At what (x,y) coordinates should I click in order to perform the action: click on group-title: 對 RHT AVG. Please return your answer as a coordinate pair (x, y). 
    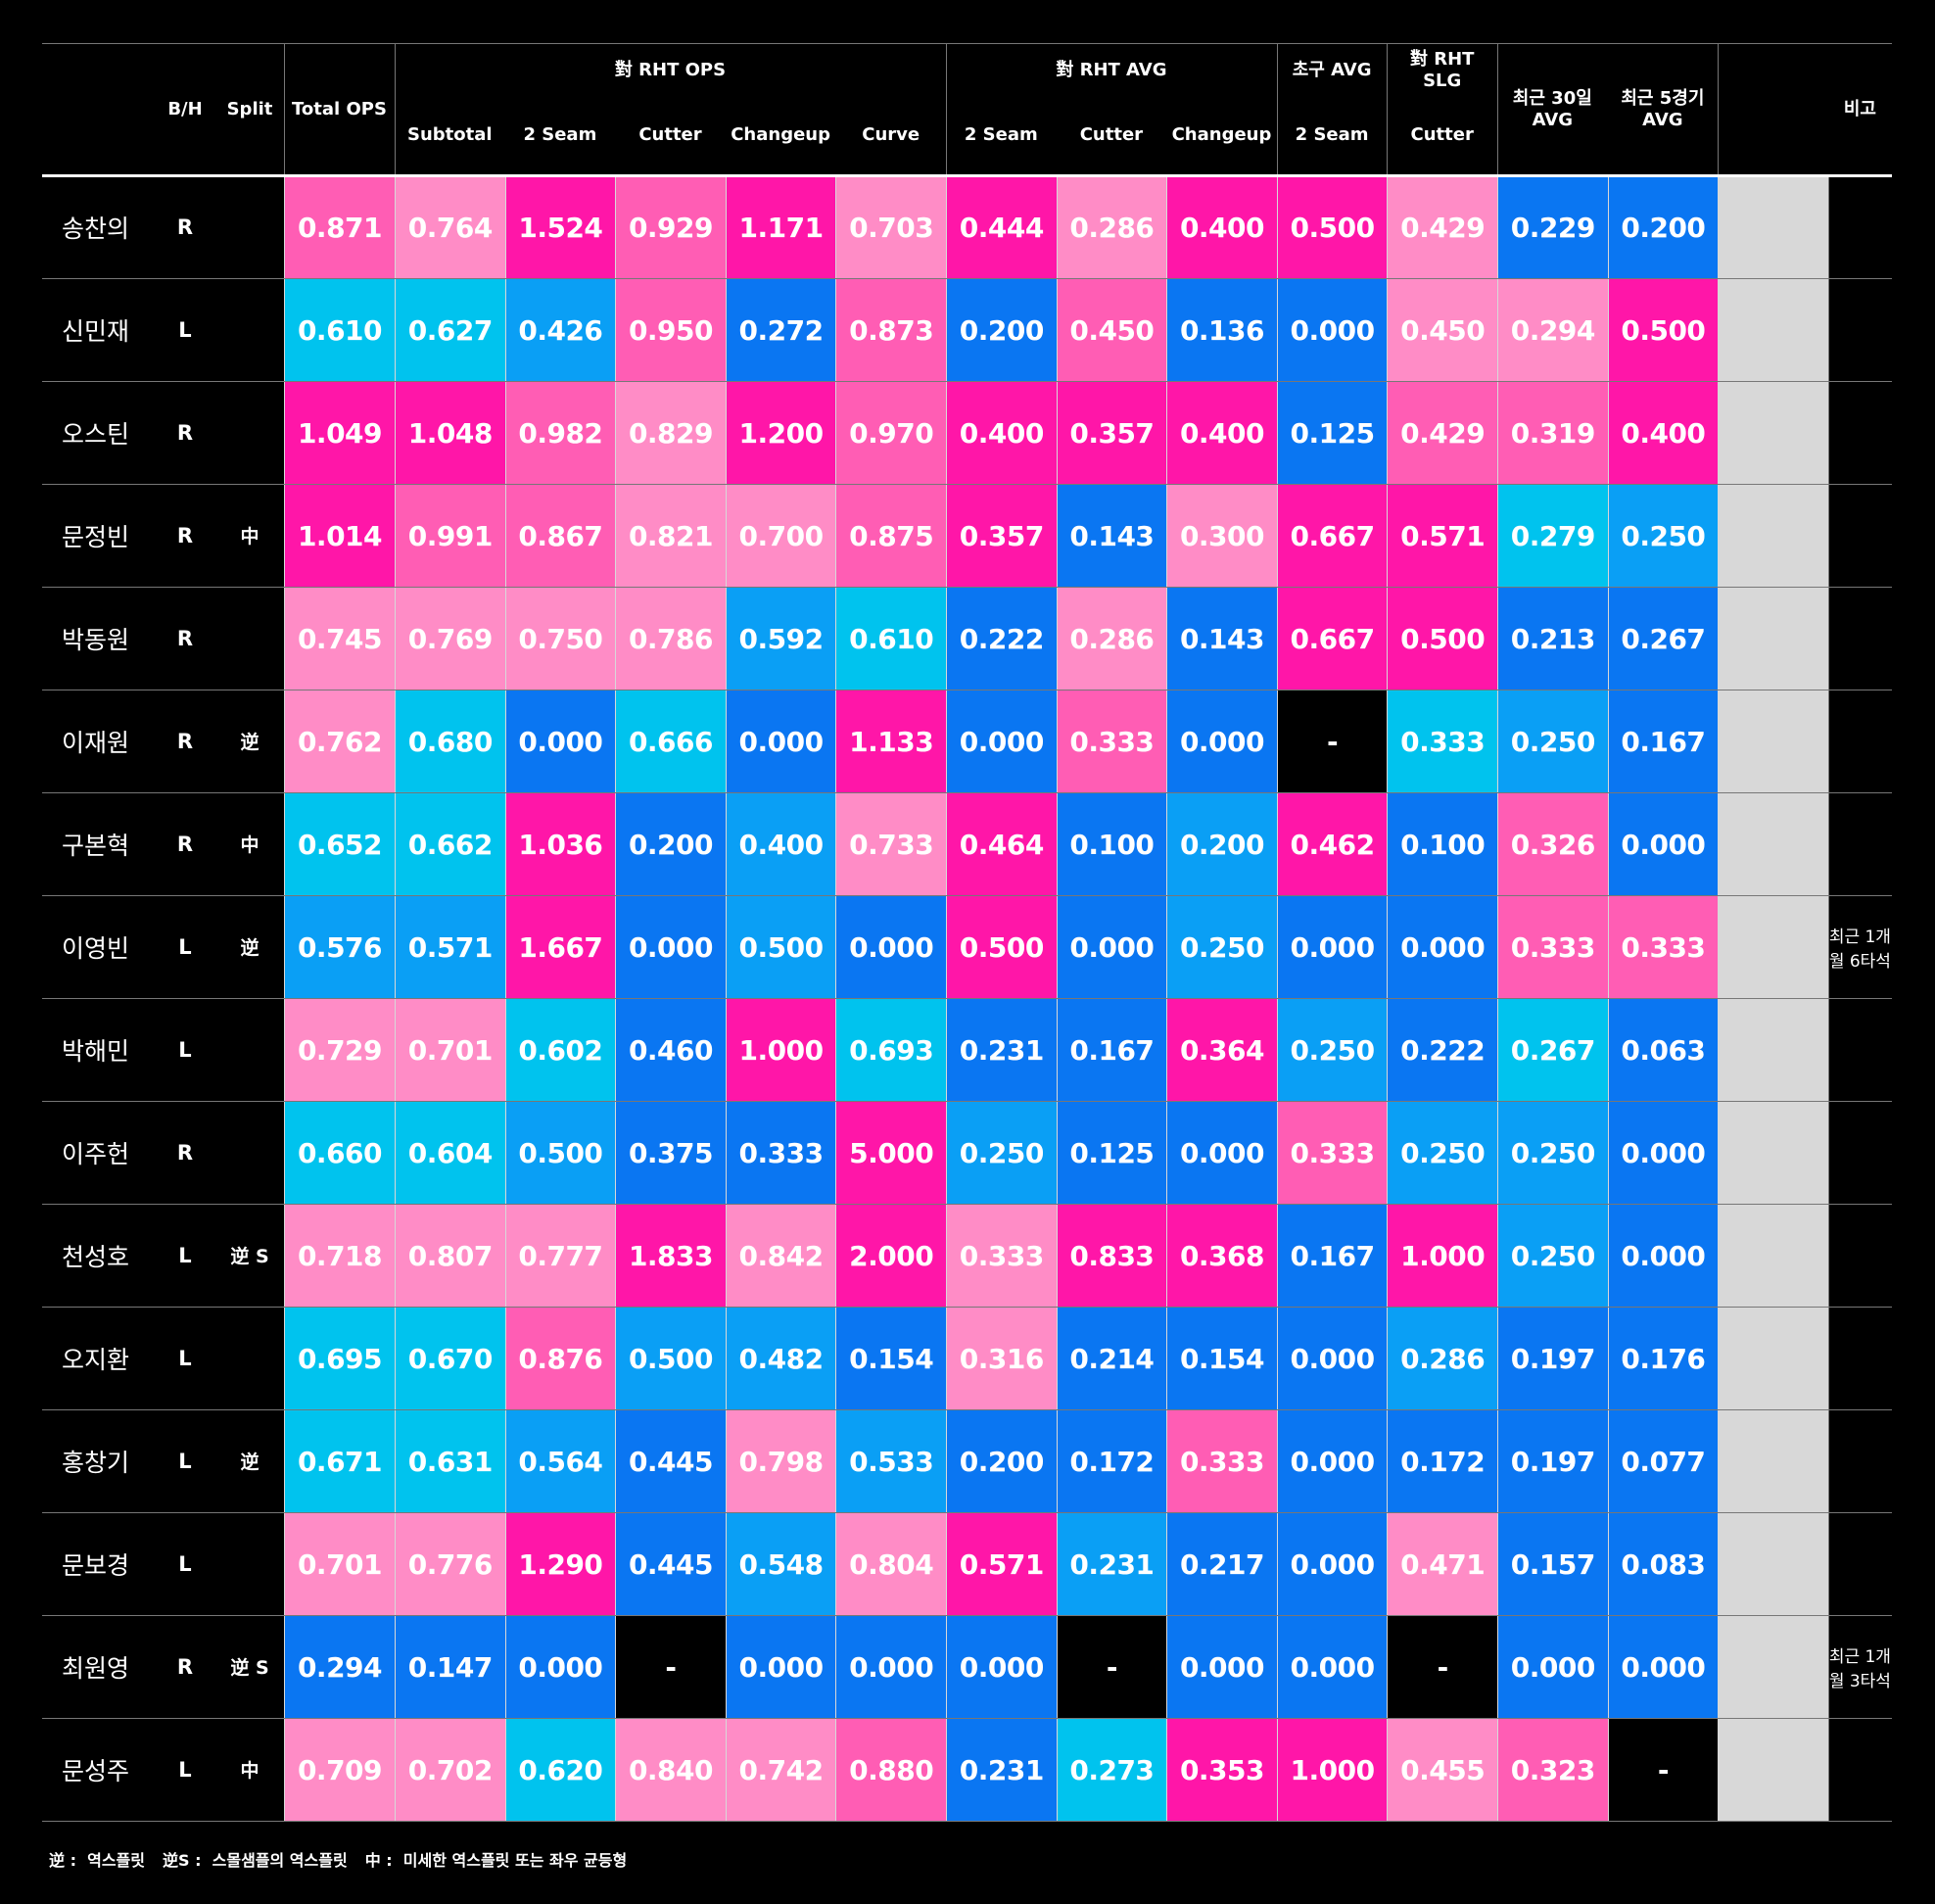
    Looking at the image, I should click on (1111, 70).